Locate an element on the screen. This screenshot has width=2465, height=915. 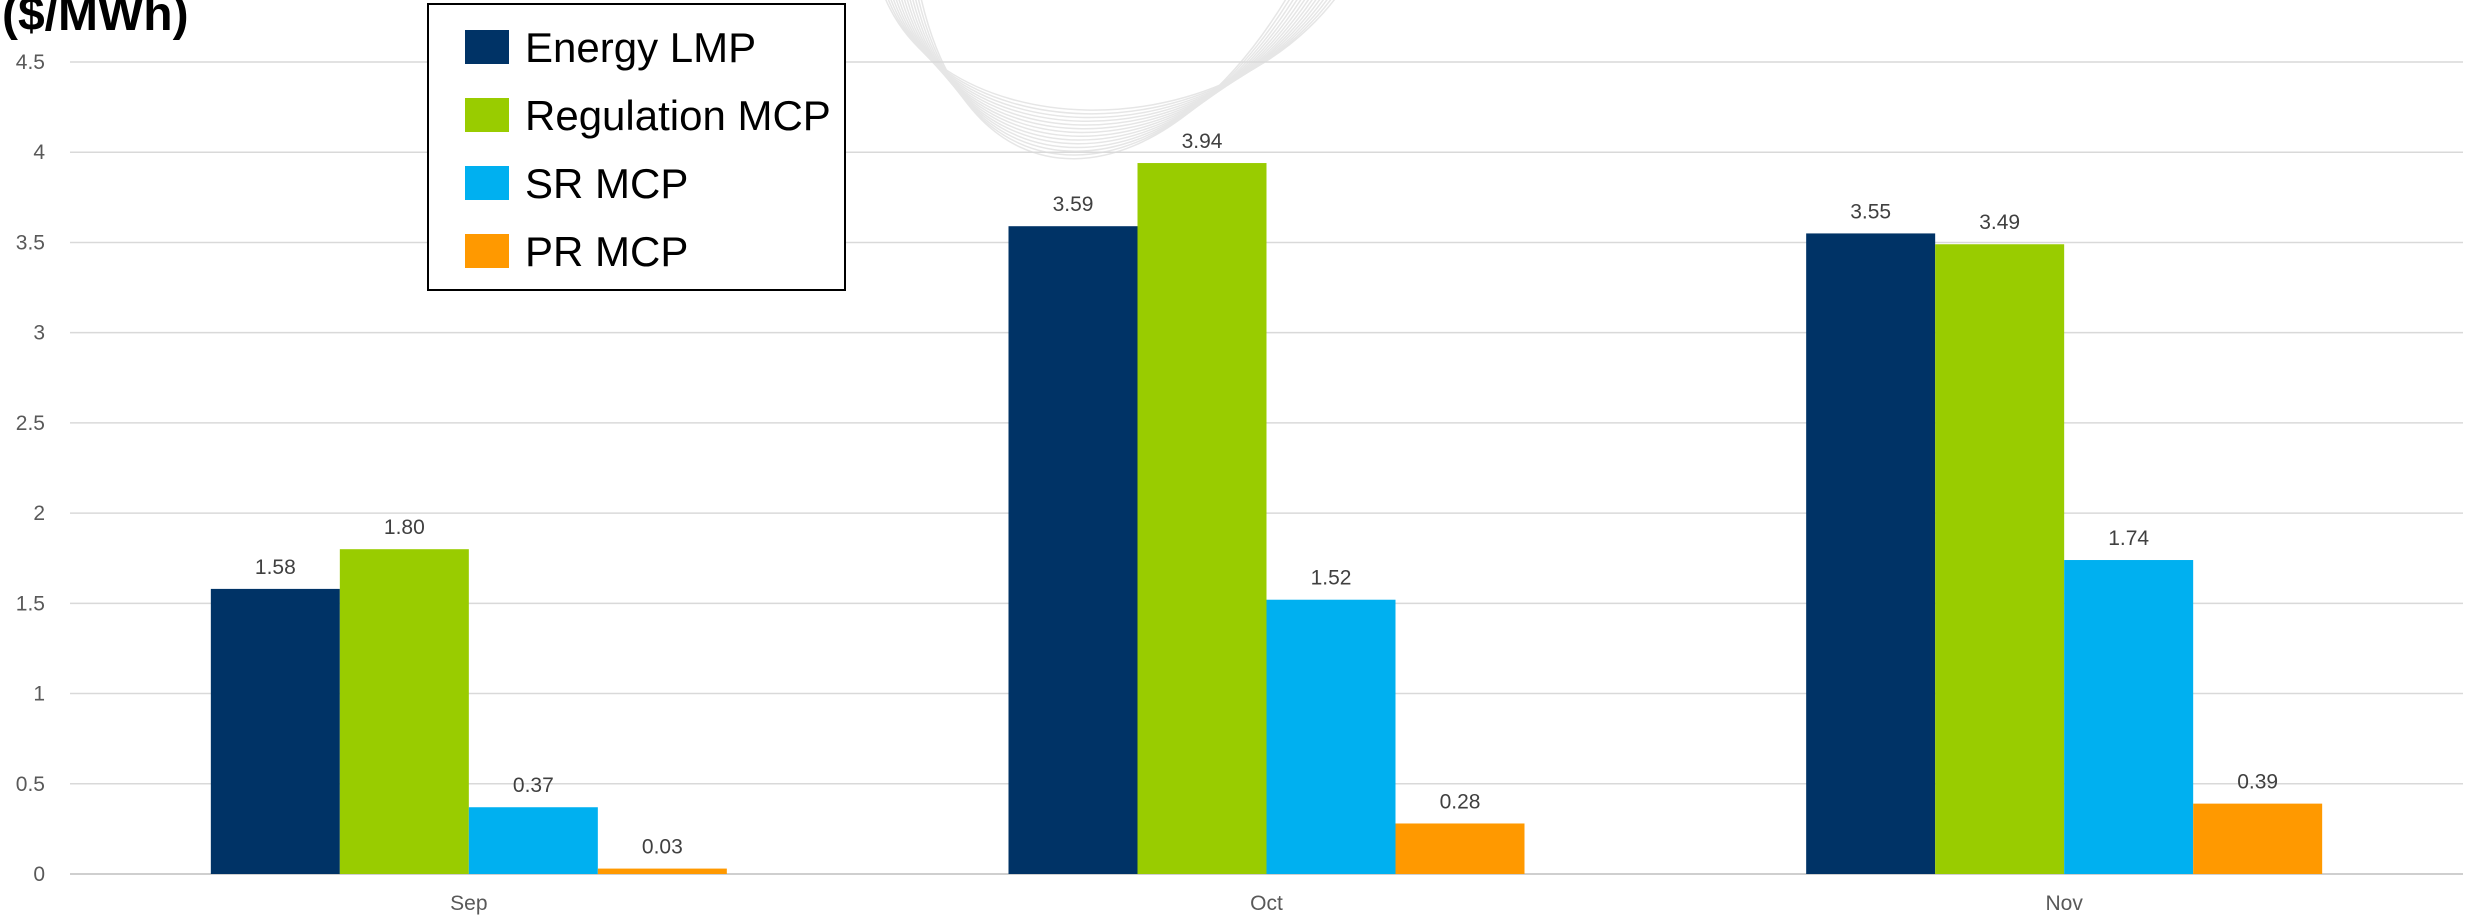
chart-title: ($/MWh) is located at coordinates (95, 20).